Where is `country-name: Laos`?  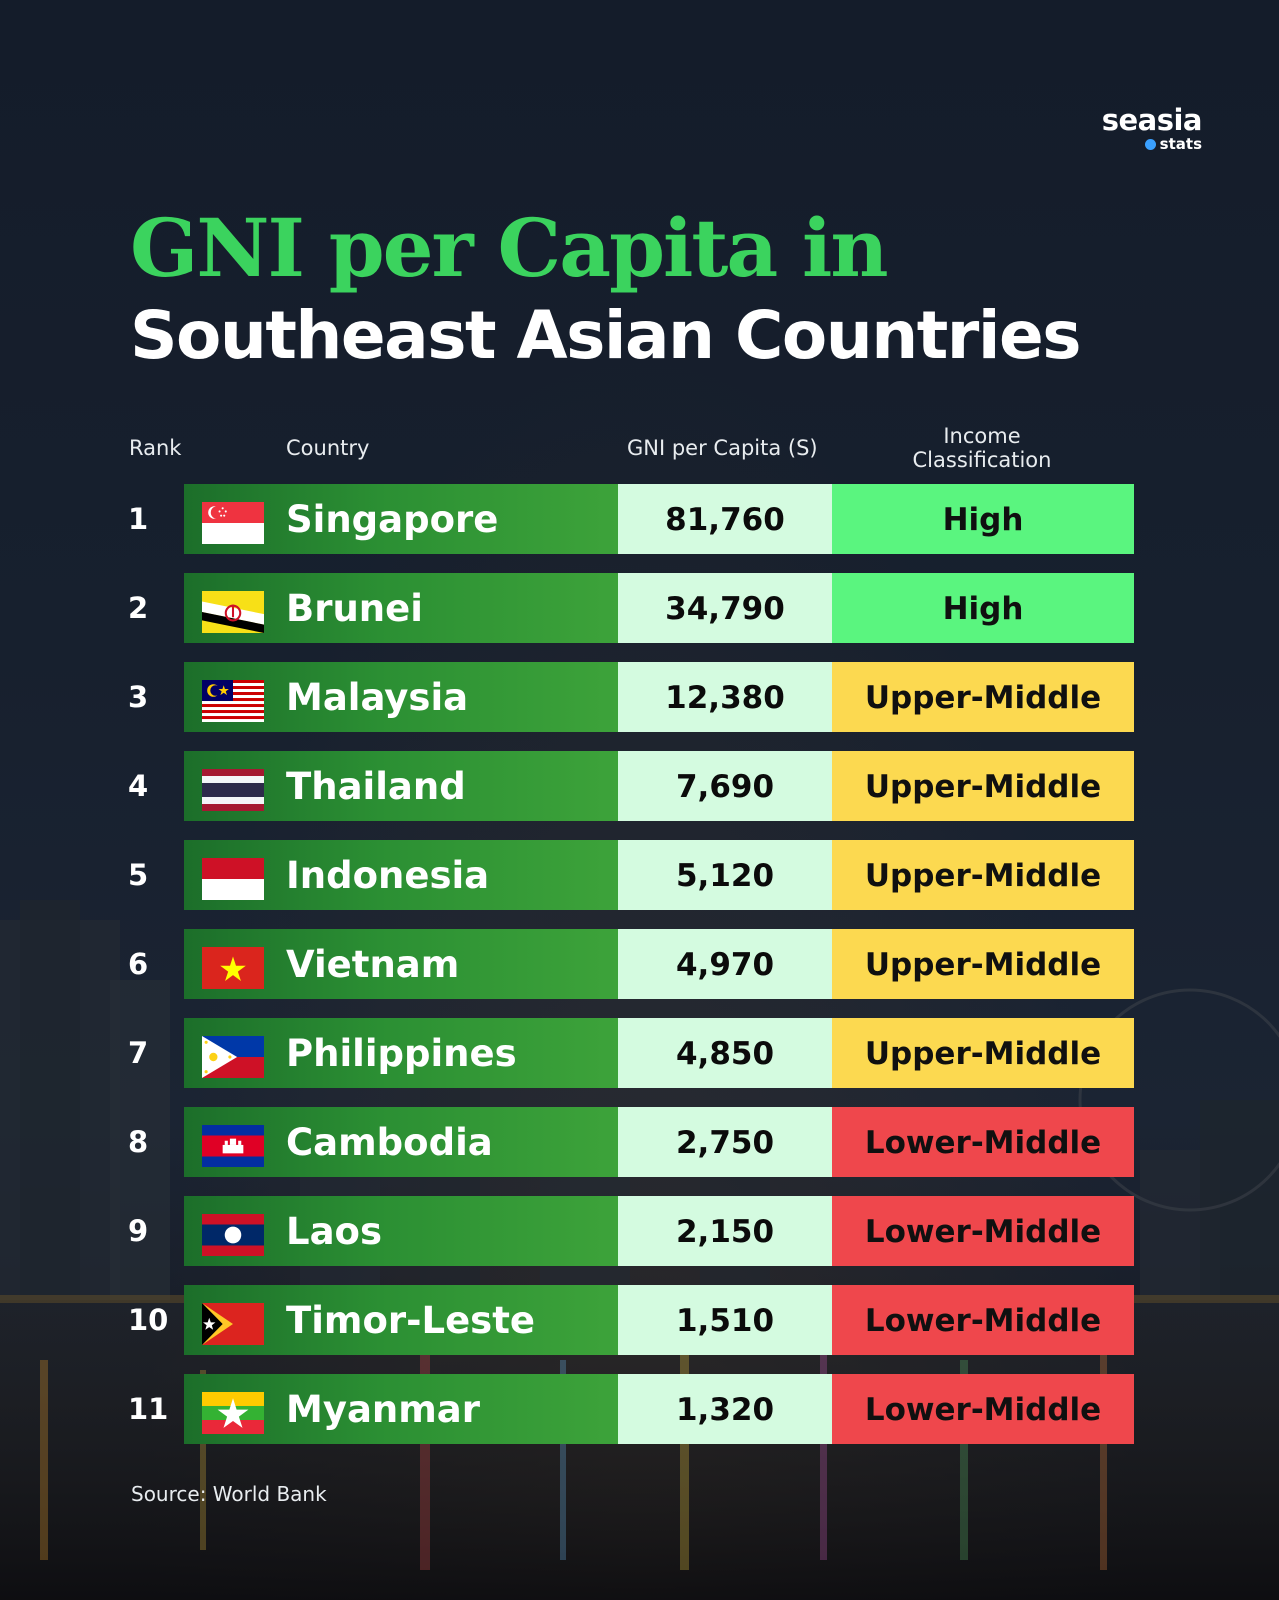 country-name: Laos is located at coordinates (334, 1231).